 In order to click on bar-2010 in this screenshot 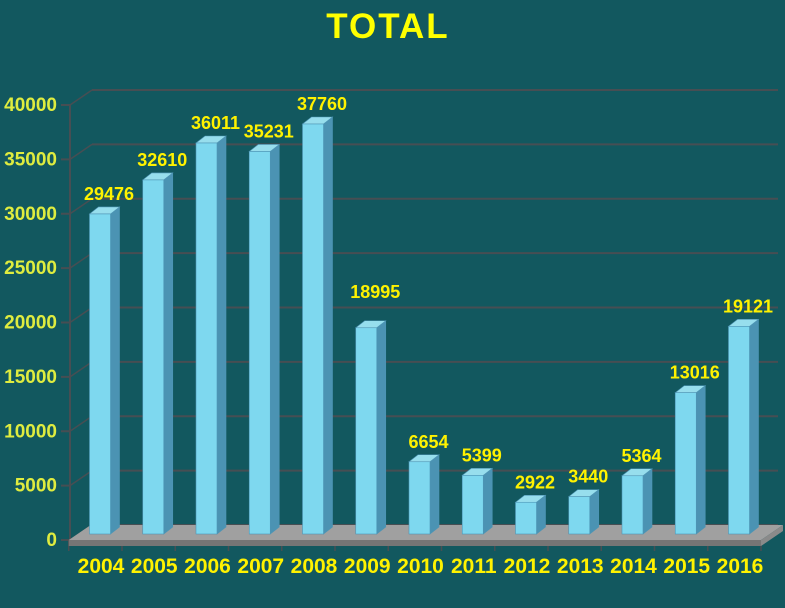, I will do `click(424, 494)`.